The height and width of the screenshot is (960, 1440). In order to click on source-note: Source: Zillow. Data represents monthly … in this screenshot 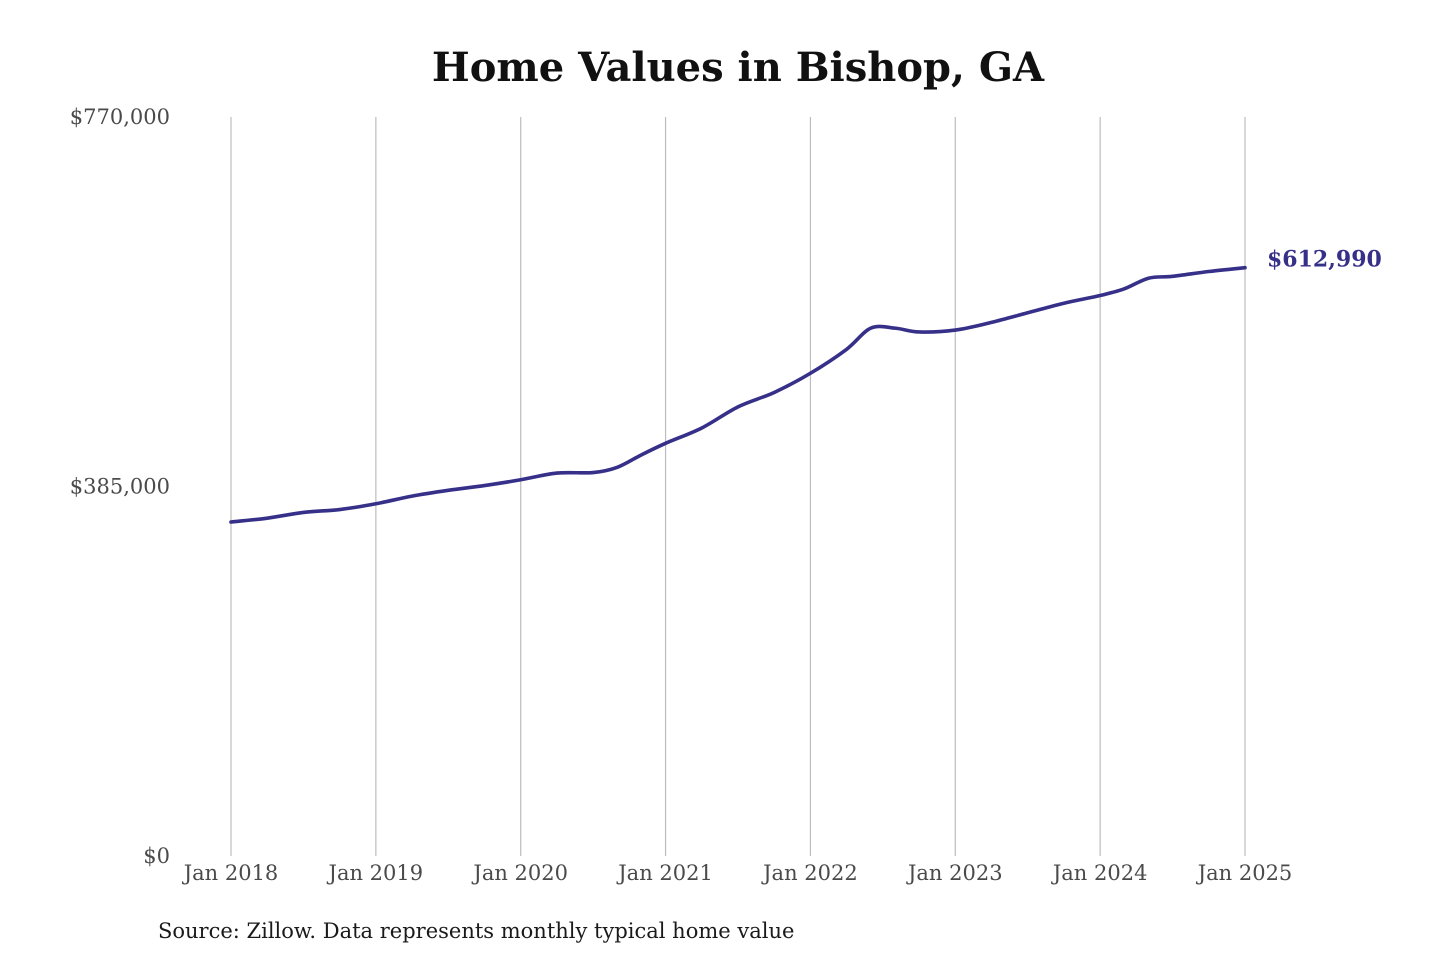, I will do `click(476, 931)`.